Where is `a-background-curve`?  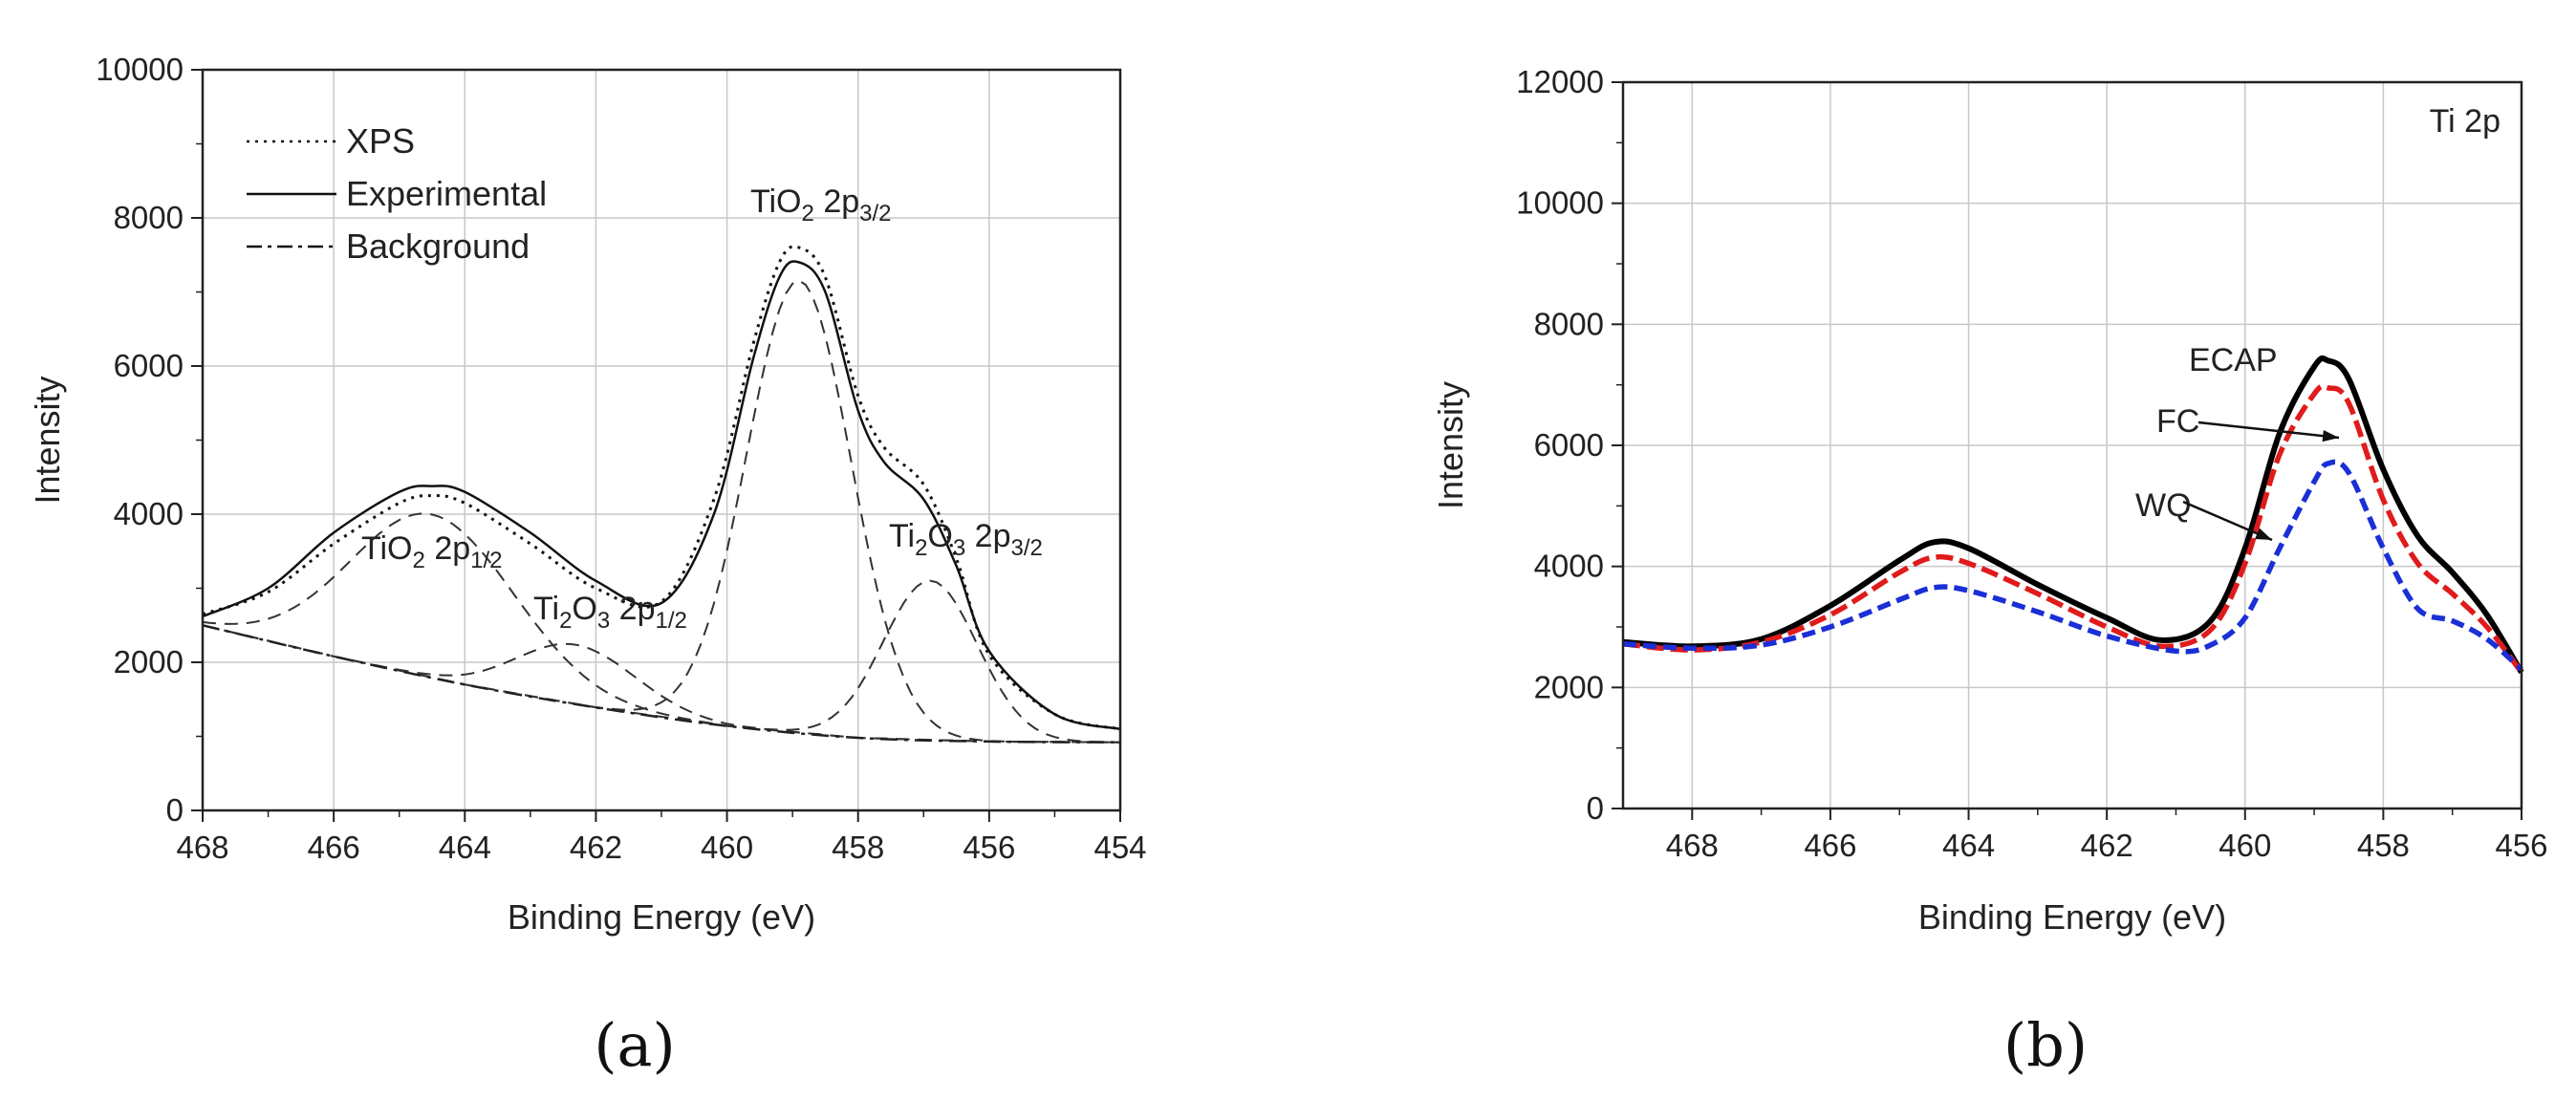
a-background-curve is located at coordinates (661, 684).